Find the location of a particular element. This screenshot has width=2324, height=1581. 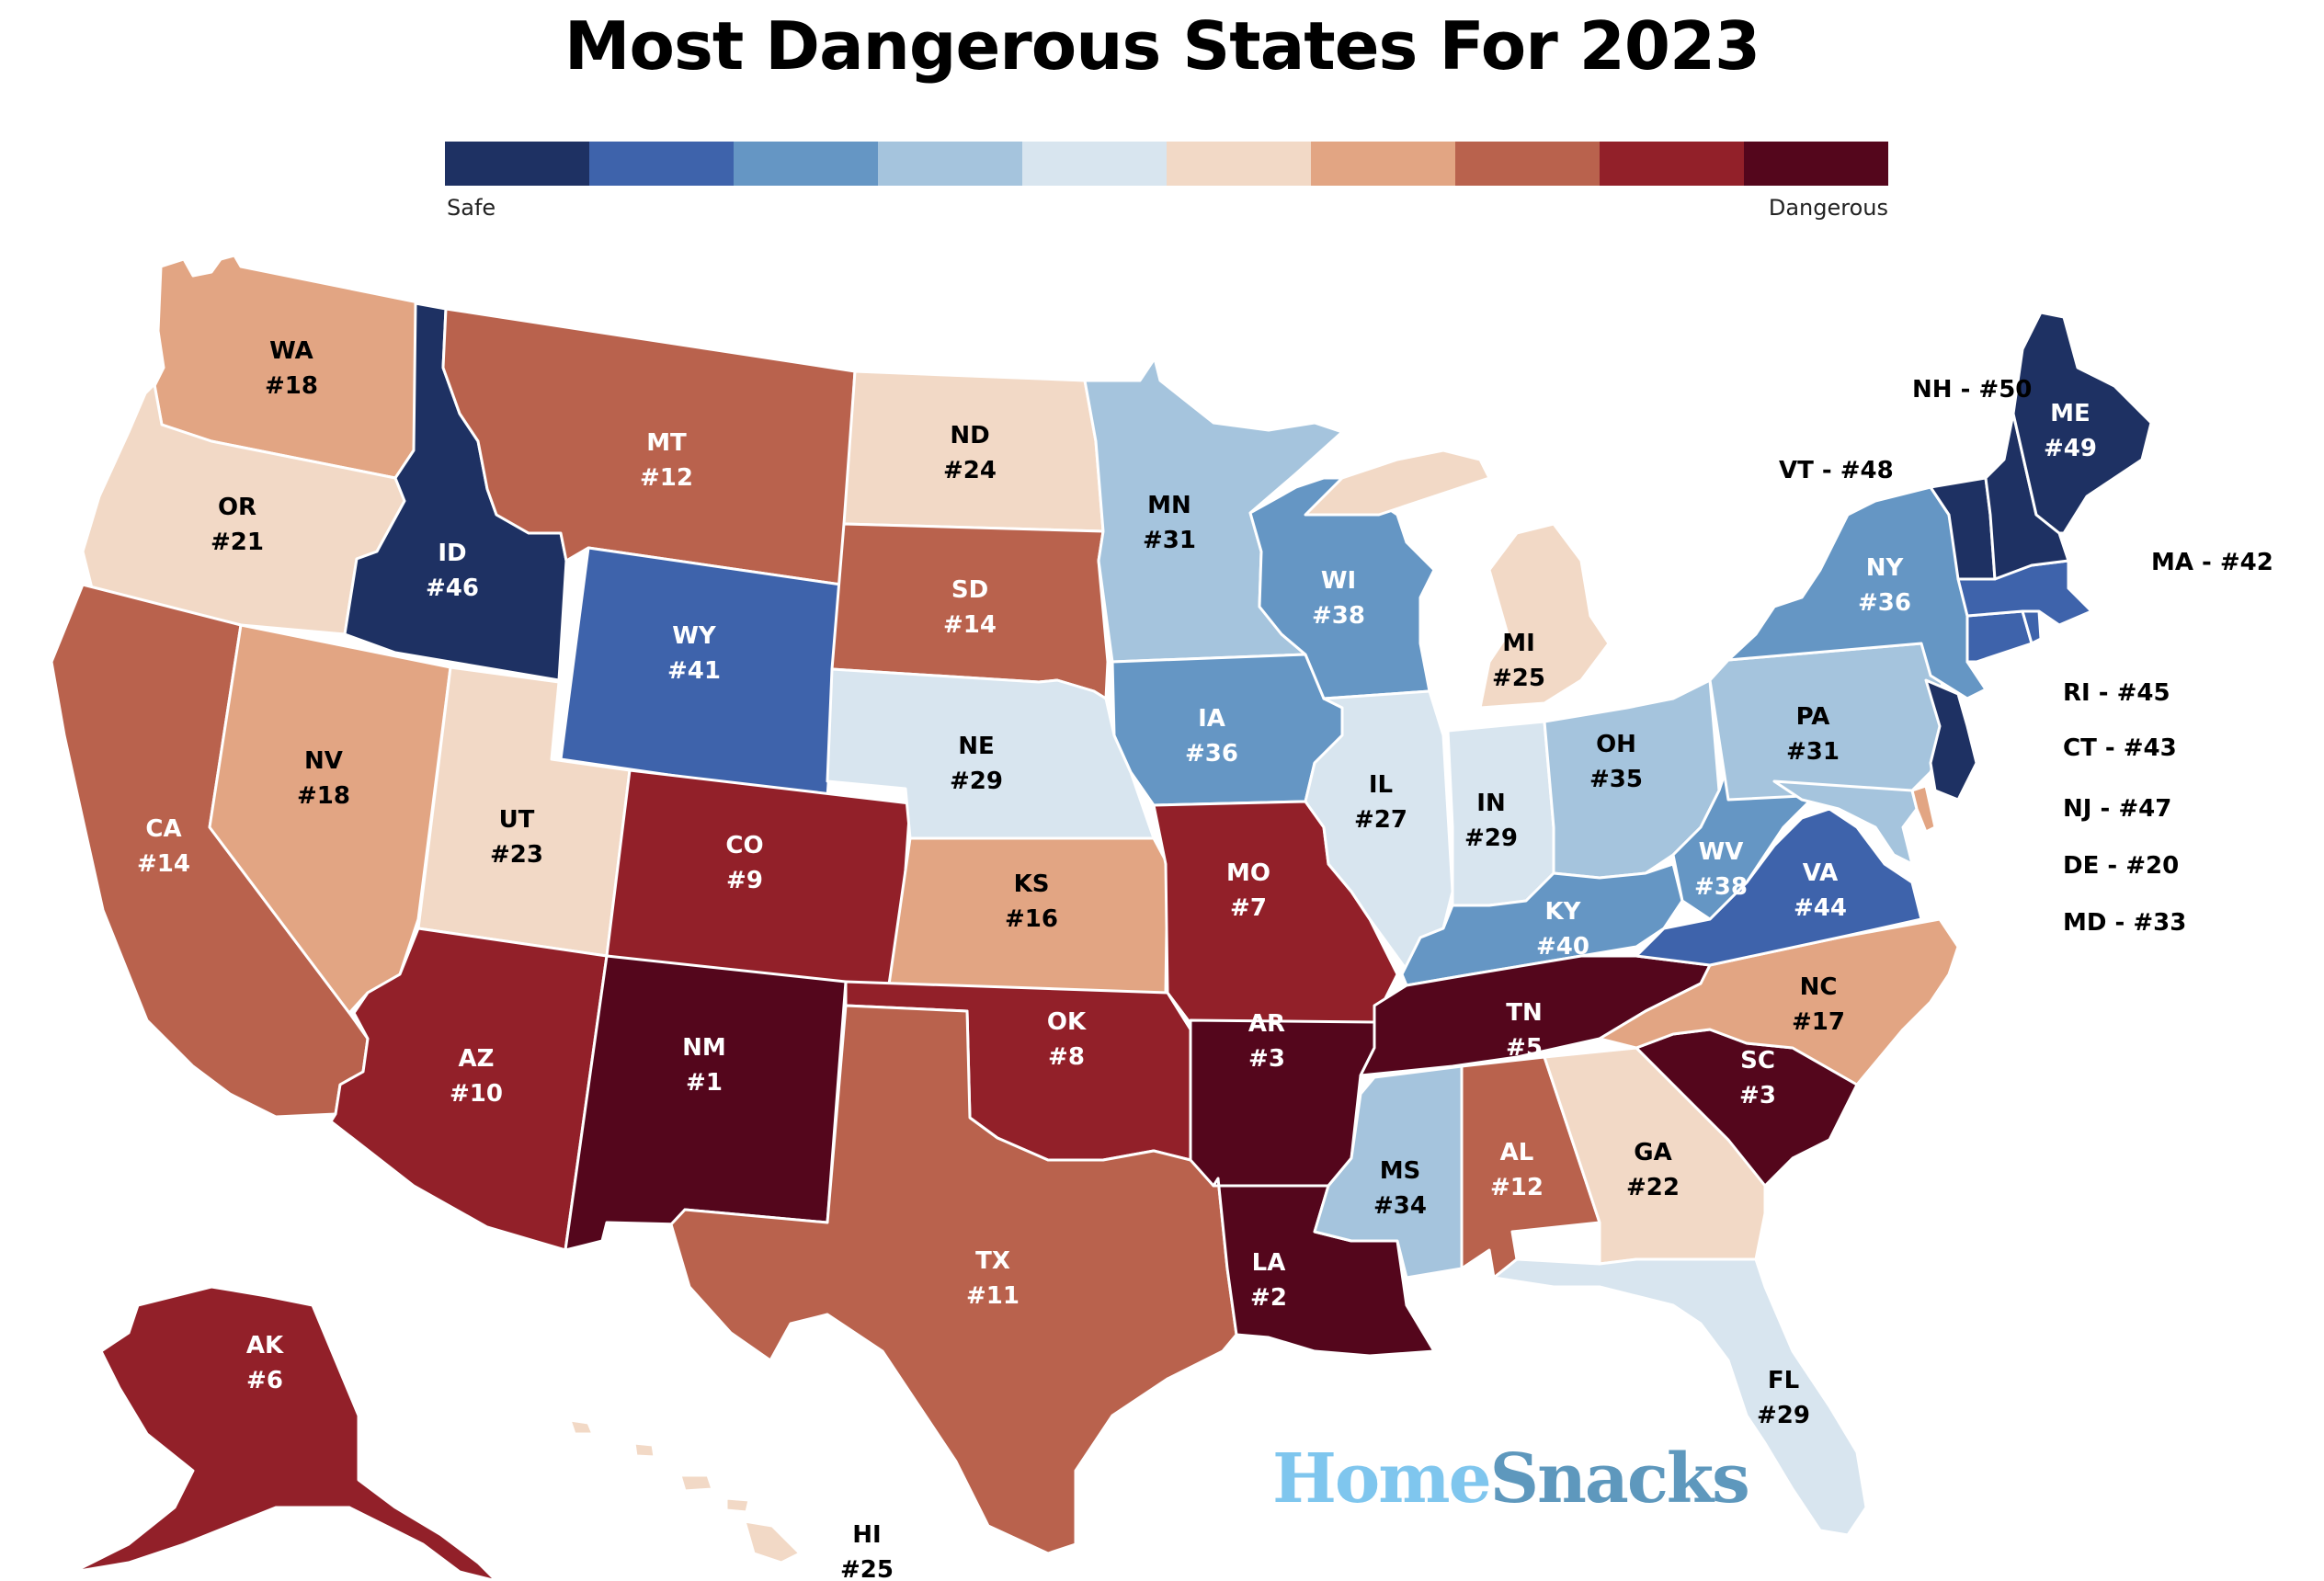

state-label-il: IL is located at coordinates (1381, 785).